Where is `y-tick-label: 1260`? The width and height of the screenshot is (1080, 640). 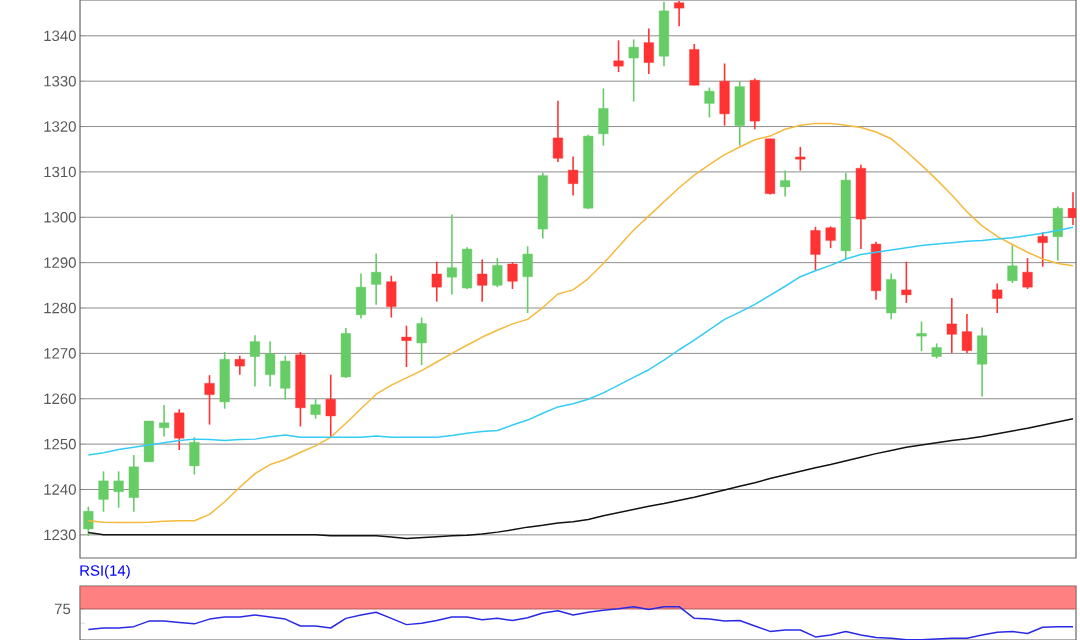
y-tick-label: 1260 is located at coordinates (60, 399).